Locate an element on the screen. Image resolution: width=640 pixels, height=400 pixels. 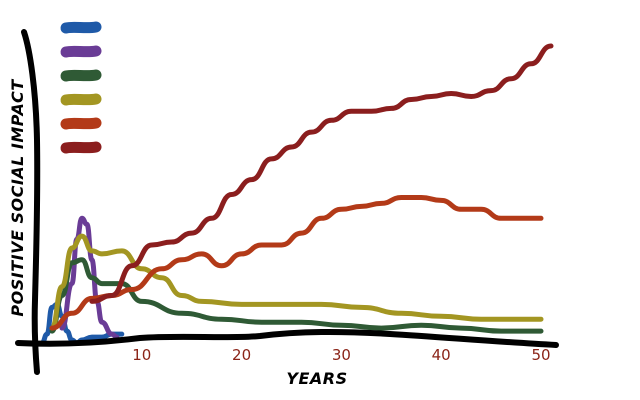
x-tick-labels: 10 20 30 40 50 is located at coordinates (341, 355).